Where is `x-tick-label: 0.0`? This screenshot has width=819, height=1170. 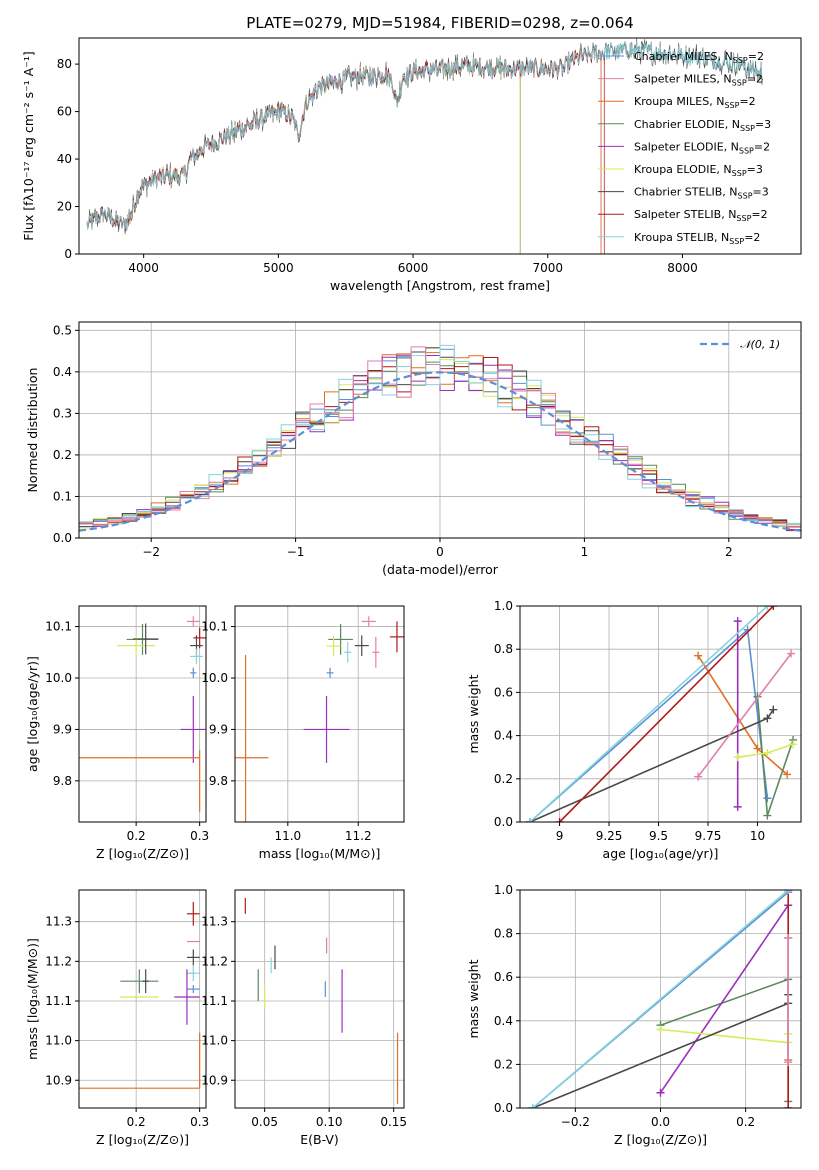 x-tick-label: 0.0 is located at coordinates (660, 1122).